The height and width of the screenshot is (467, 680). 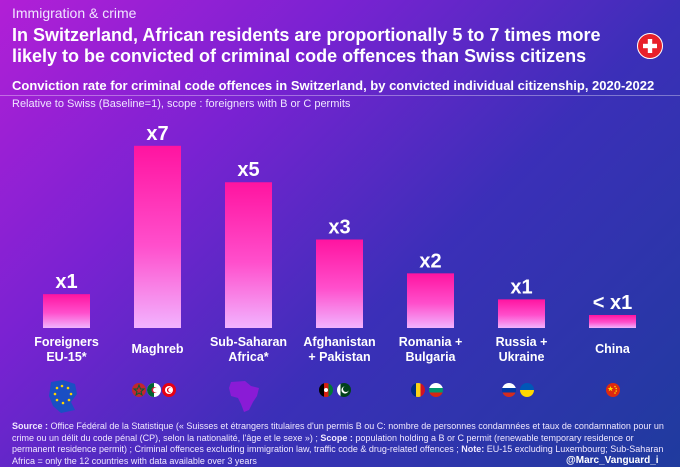 What do you see at coordinates (30, 426) in the screenshot?
I see `source-label: Source :` at bounding box center [30, 426].